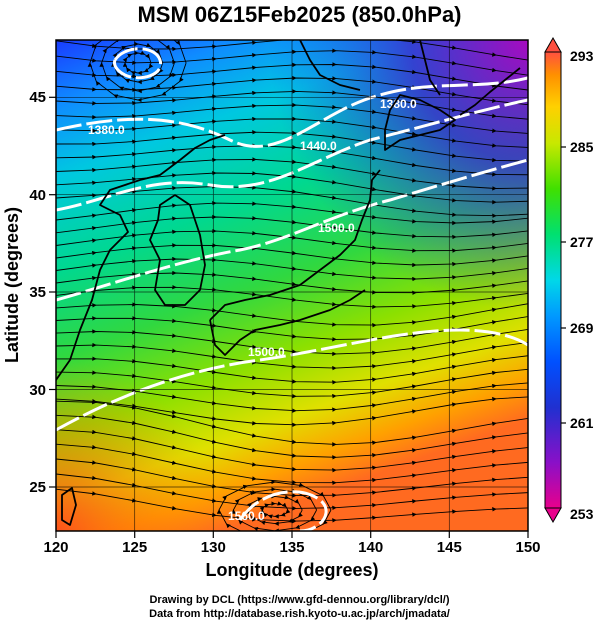 The height and width of the screenshot is (625, 599). I want to click on y-tick-label: 45, so click(37, 97).